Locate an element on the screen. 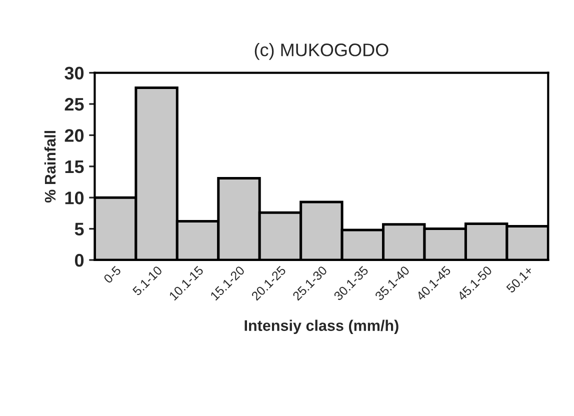  y-axis-title: % Rainfall is located at coordinates (50, 166).